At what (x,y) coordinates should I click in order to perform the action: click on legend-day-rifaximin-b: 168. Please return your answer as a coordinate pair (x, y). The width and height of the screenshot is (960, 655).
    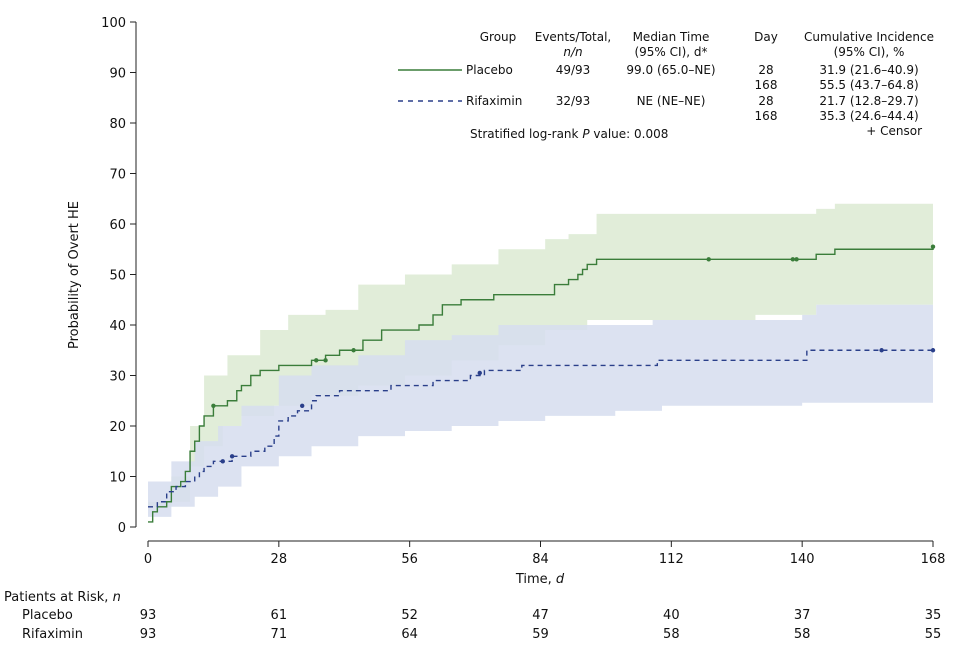
    Looking at the image, I should click on (766, 116).